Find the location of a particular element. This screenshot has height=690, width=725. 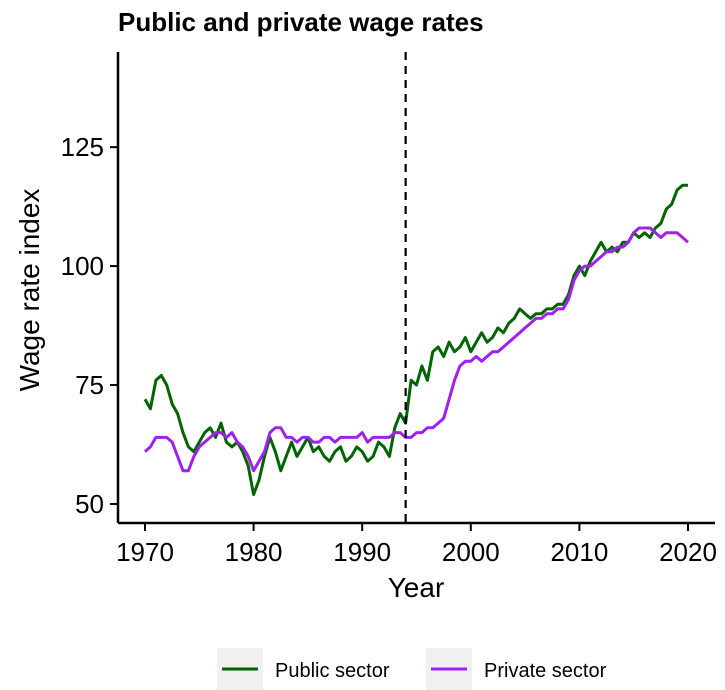

x-tick-label: 1980 is located at coordinates (254, 552).